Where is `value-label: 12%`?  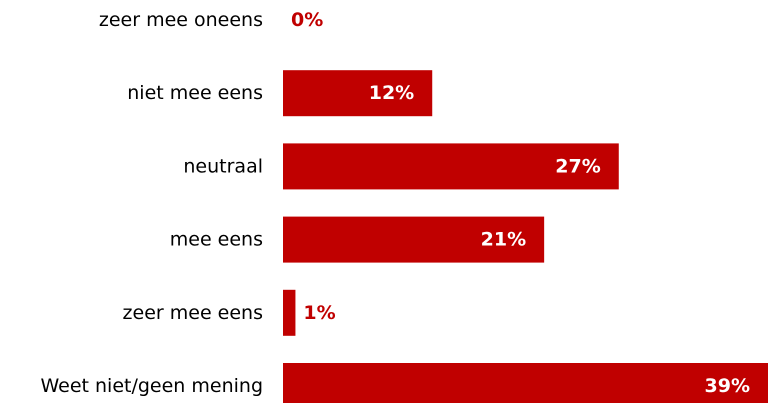 value-label: 12% is located at coordinates (391, 93).